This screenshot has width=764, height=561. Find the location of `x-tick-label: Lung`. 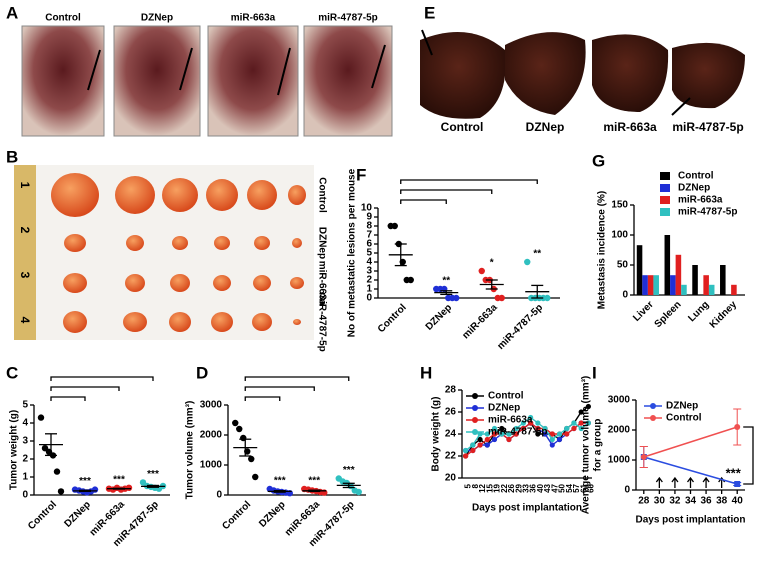

x-tick-label: Lung is located at coordinates (698, 311).